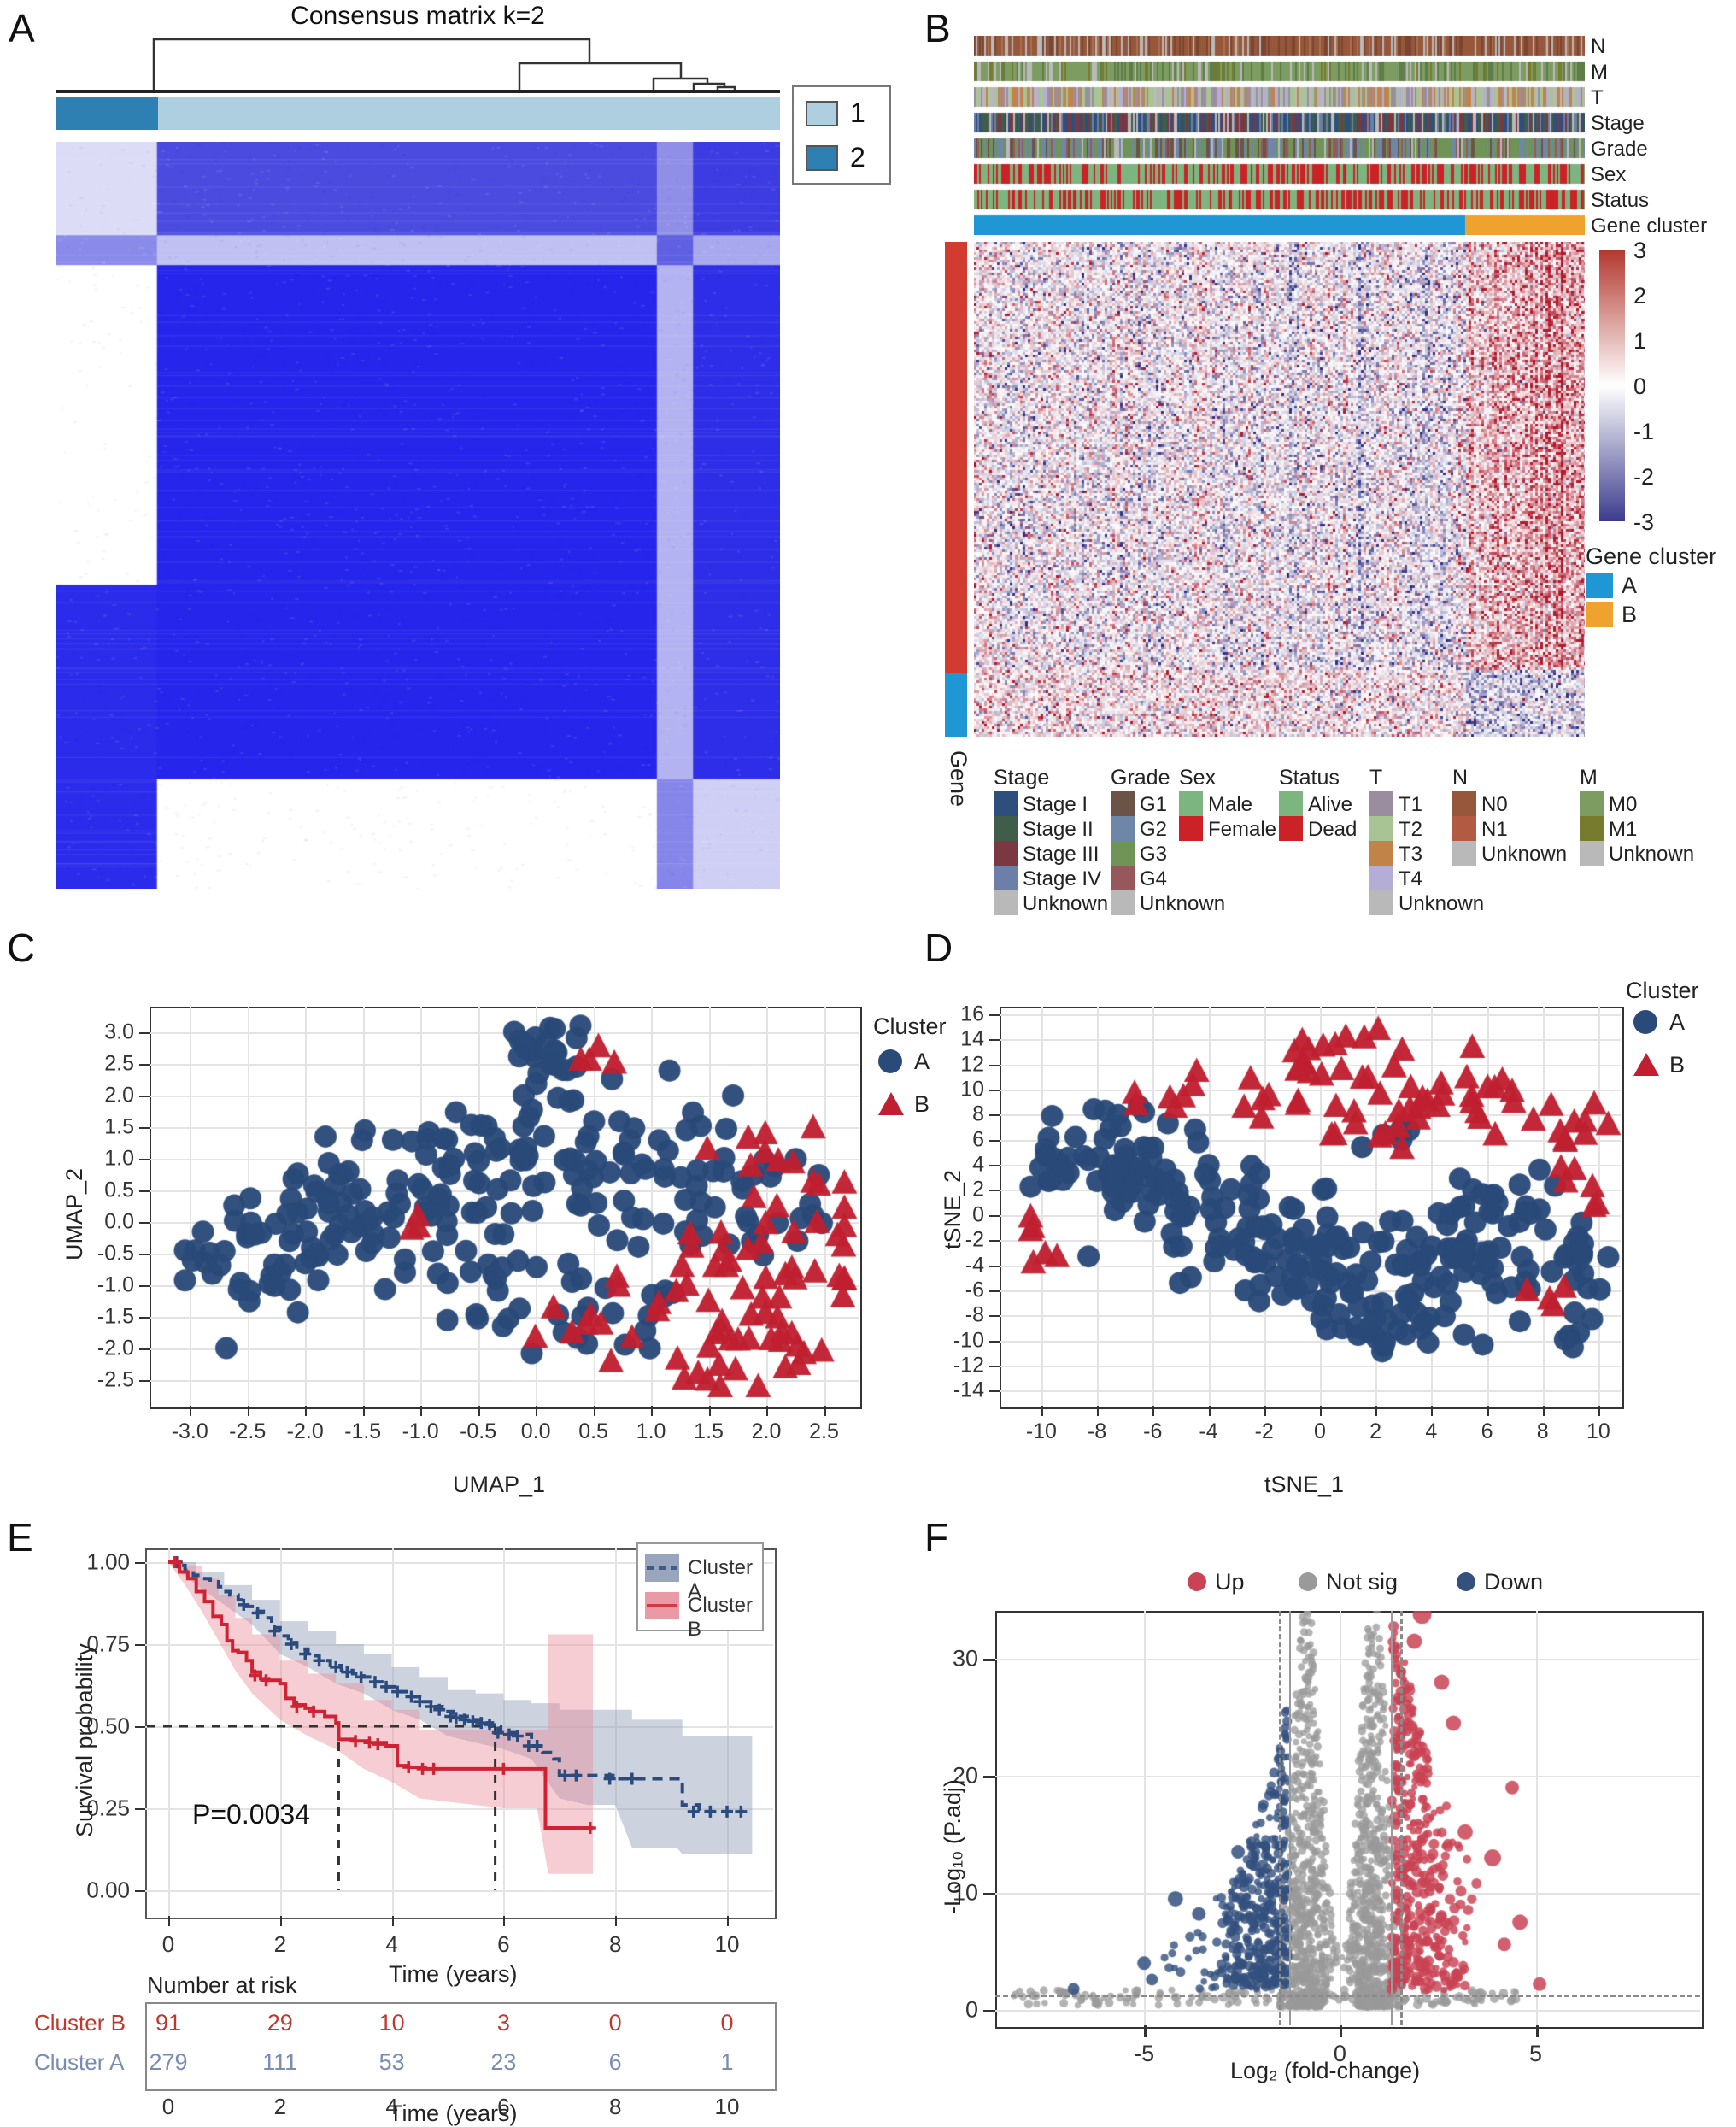 This screenshot has width=1736, height=2127. Describe the element at coordinates (1621, 200) in the screenshot. I see `track-label-status: Status` at that location.